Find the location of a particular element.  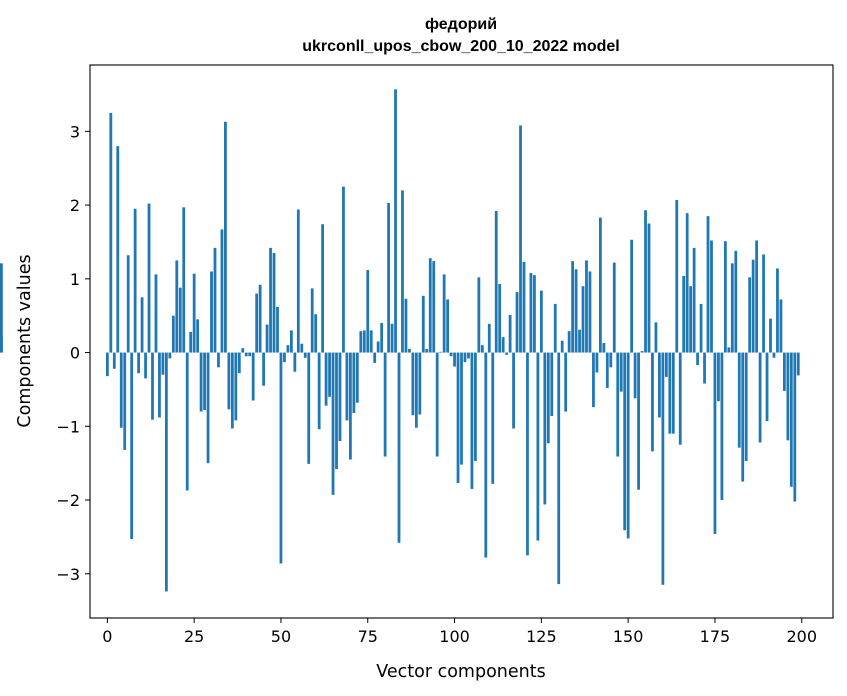

x-tick-label: 50 is located at coordinates (281, 636).